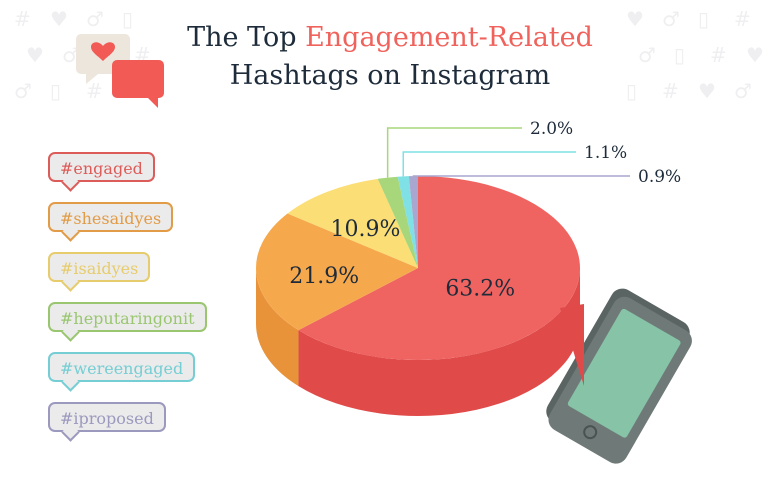 The image size is (768, 480). Describe the element at coordinates (101, 167) in the screenshot. I see `legend-item: #engaged` at that location.